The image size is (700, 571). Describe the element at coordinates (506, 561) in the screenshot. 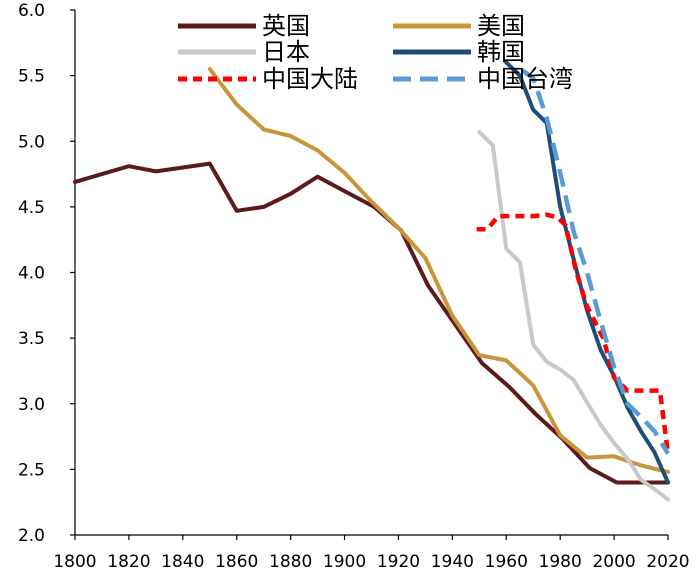

I see `x-tick-label: 1960` at that location.